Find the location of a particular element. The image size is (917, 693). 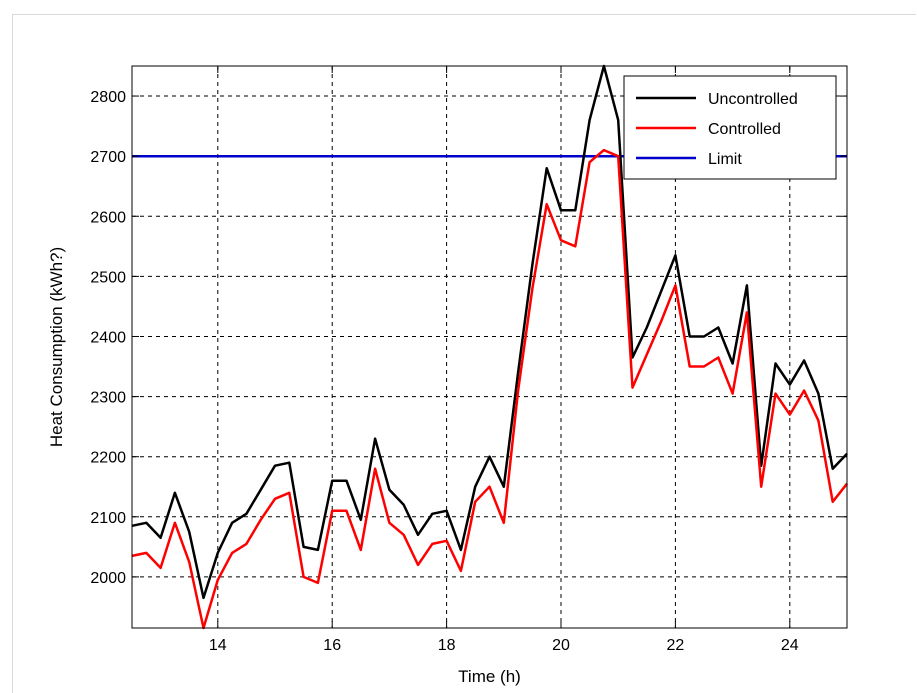

x-tick-label: 22 is located at coordinates (676, 645).